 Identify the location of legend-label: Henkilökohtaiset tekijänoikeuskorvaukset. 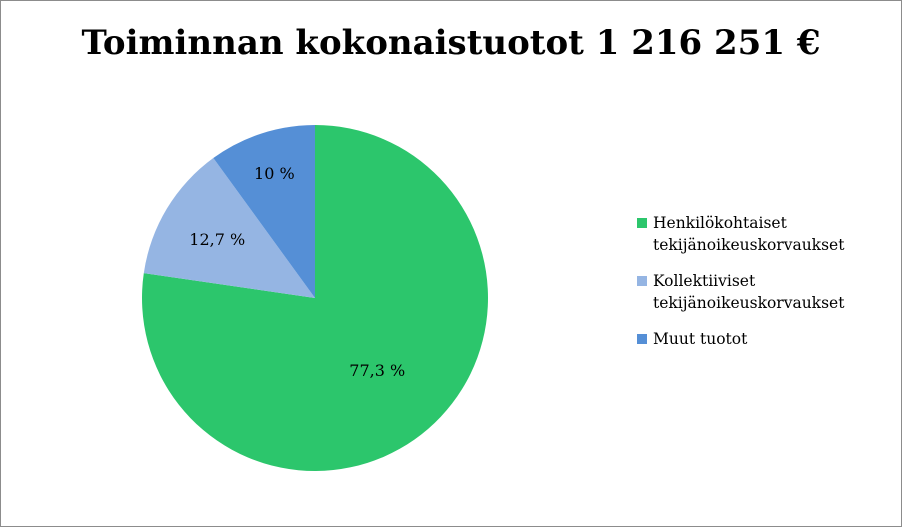
(749, 234).